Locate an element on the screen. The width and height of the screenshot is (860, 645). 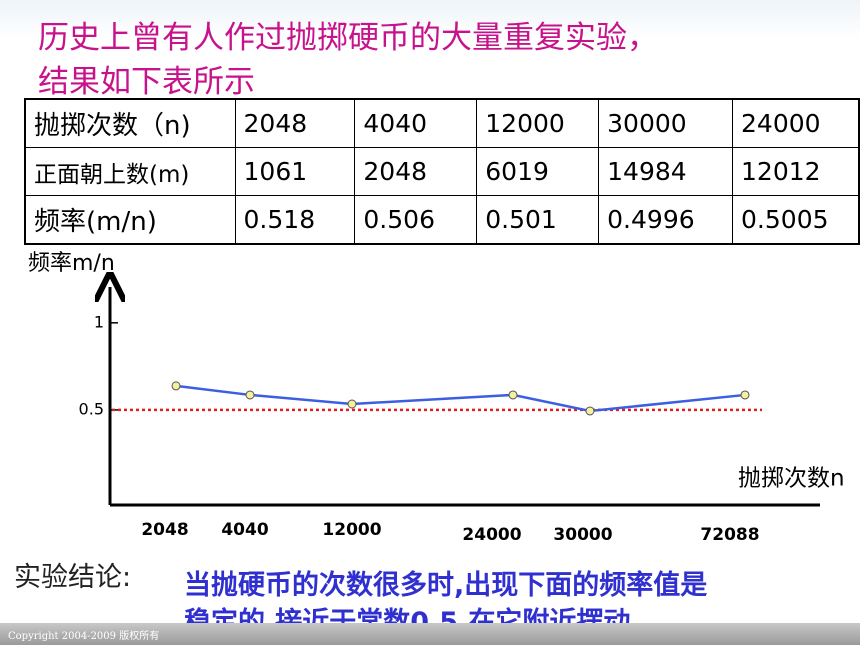
table-cell: 4040 is located at coordinates (416, 123).